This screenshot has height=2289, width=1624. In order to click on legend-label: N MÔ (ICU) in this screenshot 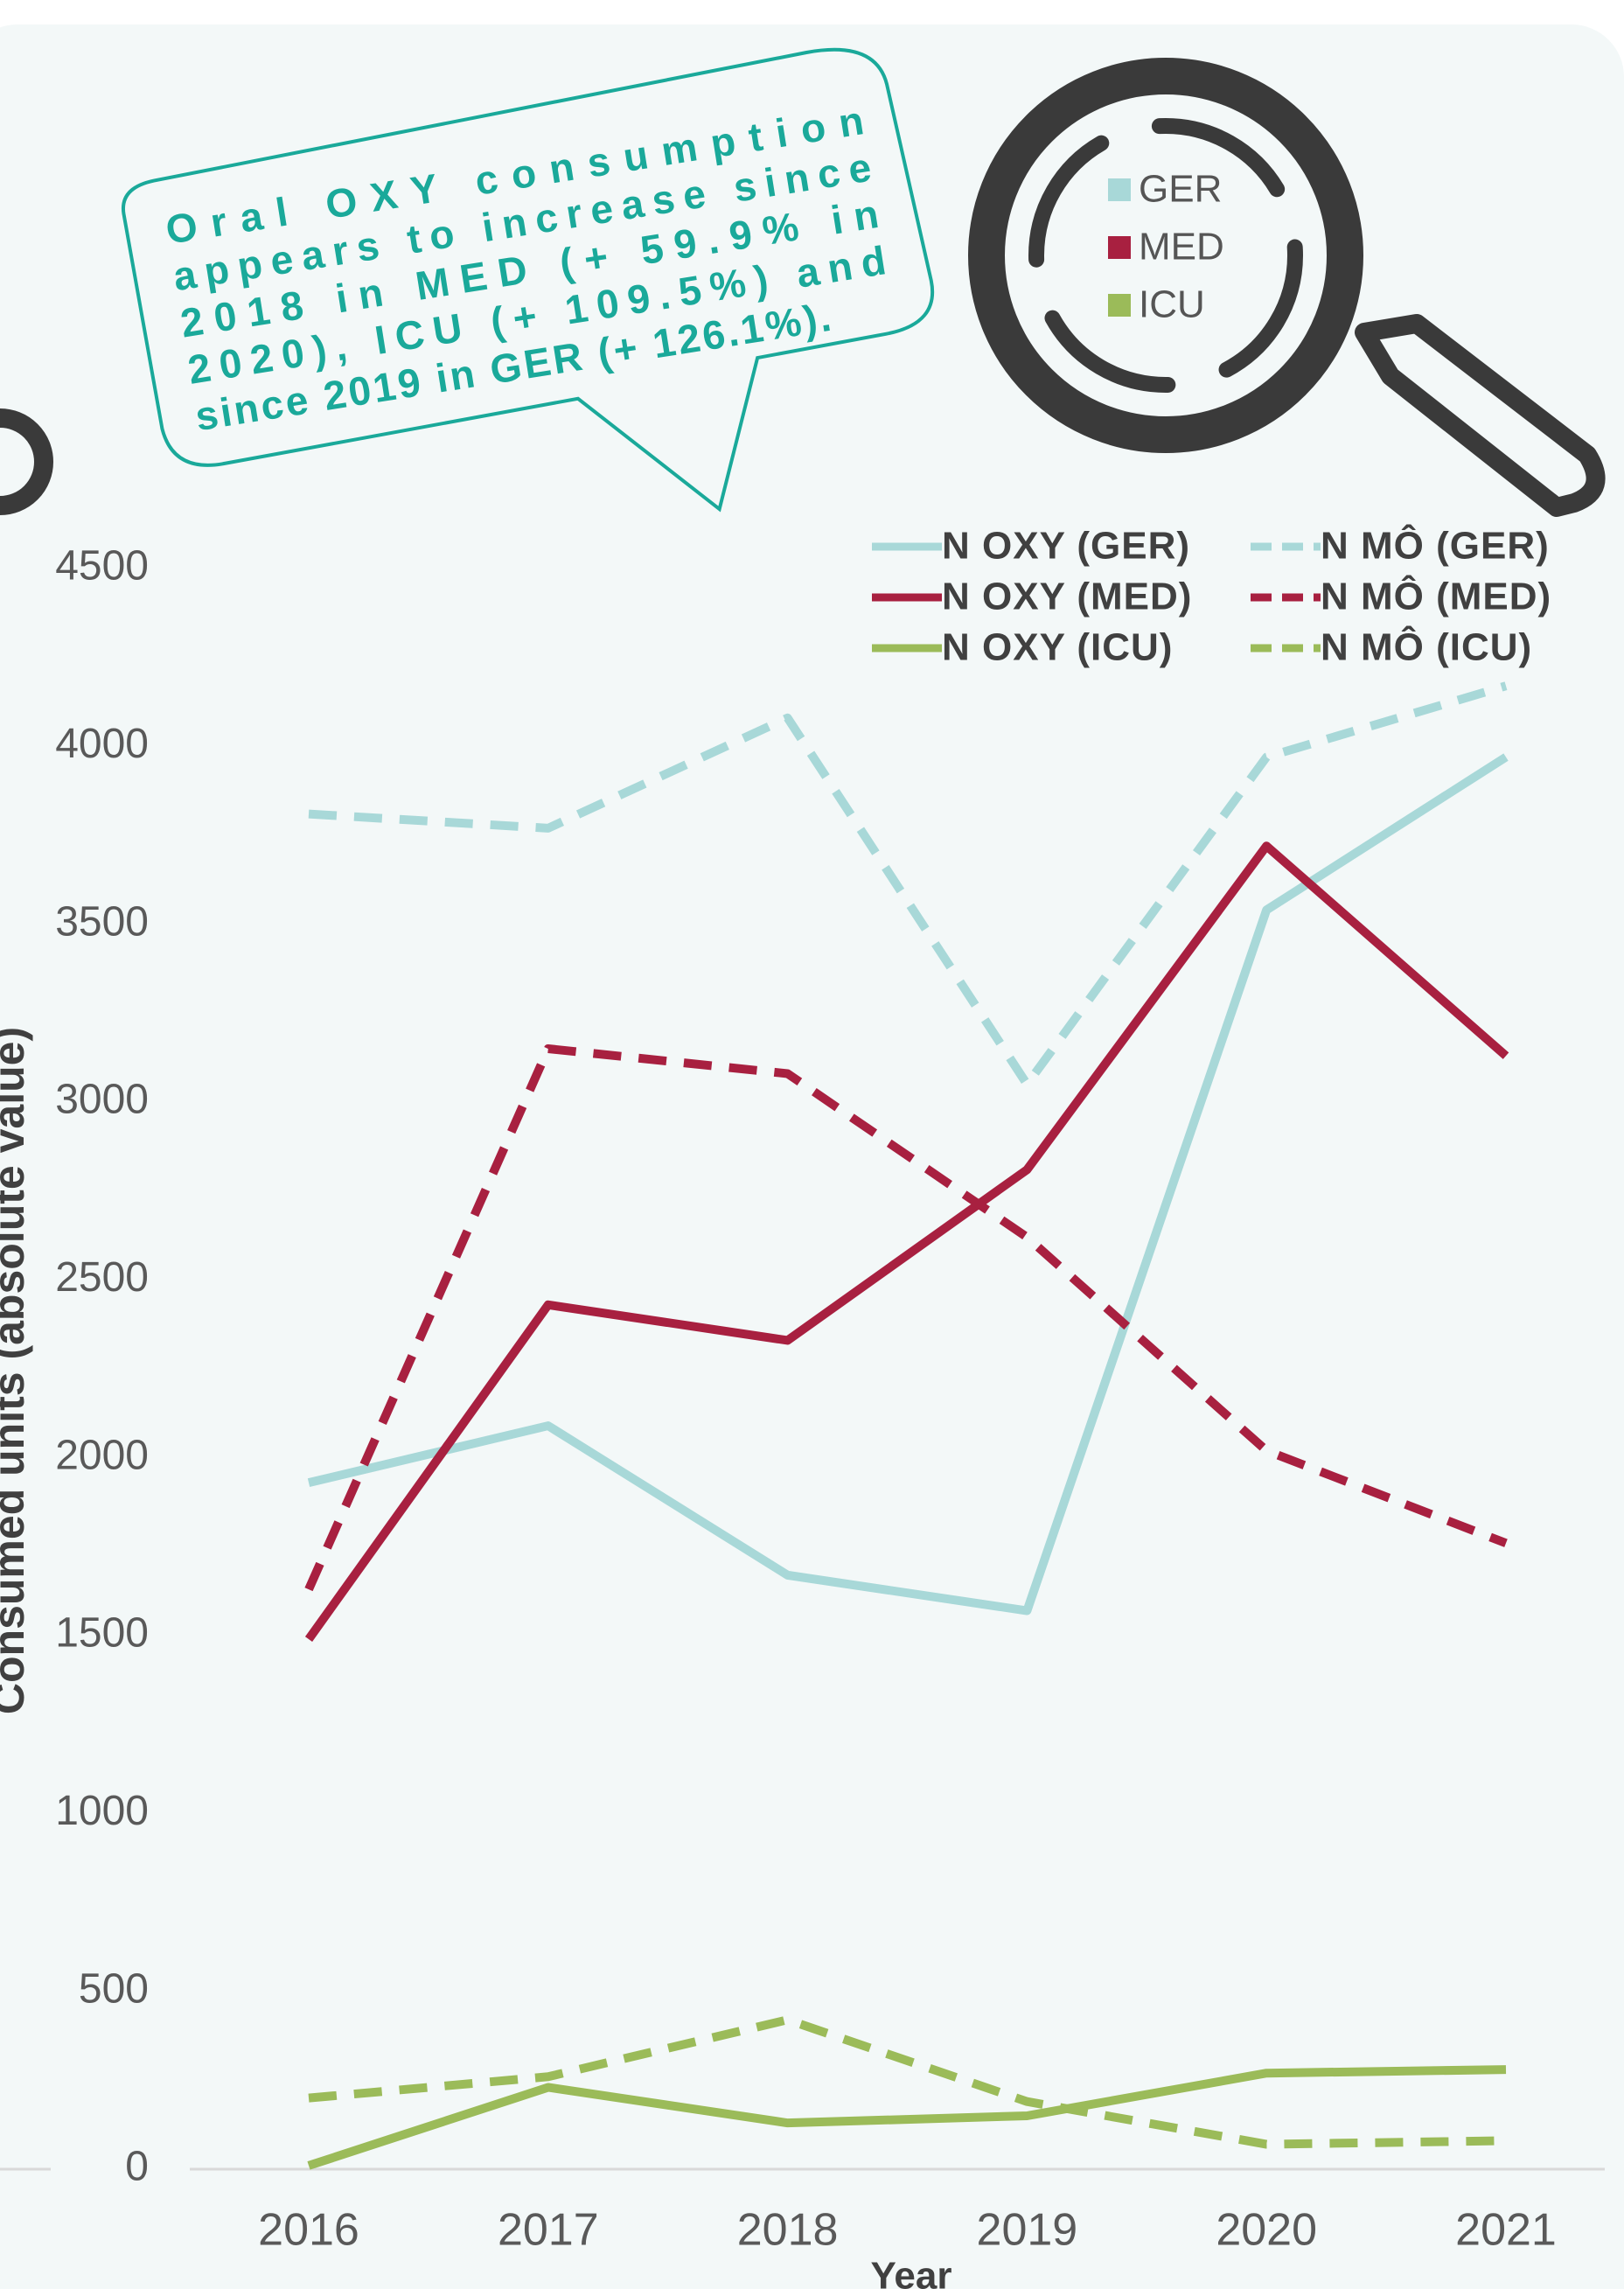, I will do `click(1426, 647)`.